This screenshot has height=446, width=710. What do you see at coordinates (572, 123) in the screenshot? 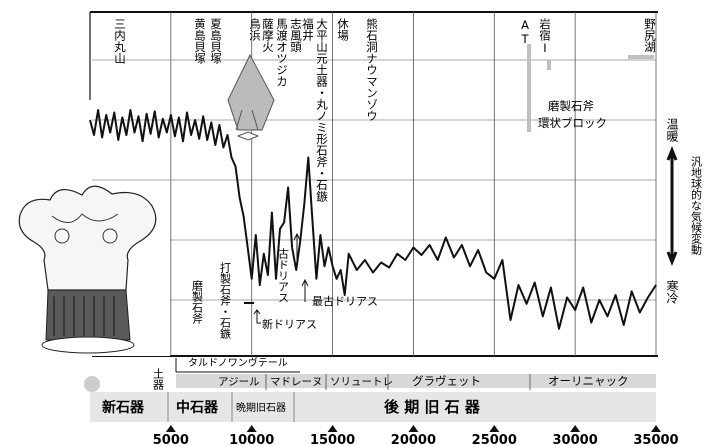
I see `annotation-ring-block: 環状ブロック` at bounding box center [572, 123].